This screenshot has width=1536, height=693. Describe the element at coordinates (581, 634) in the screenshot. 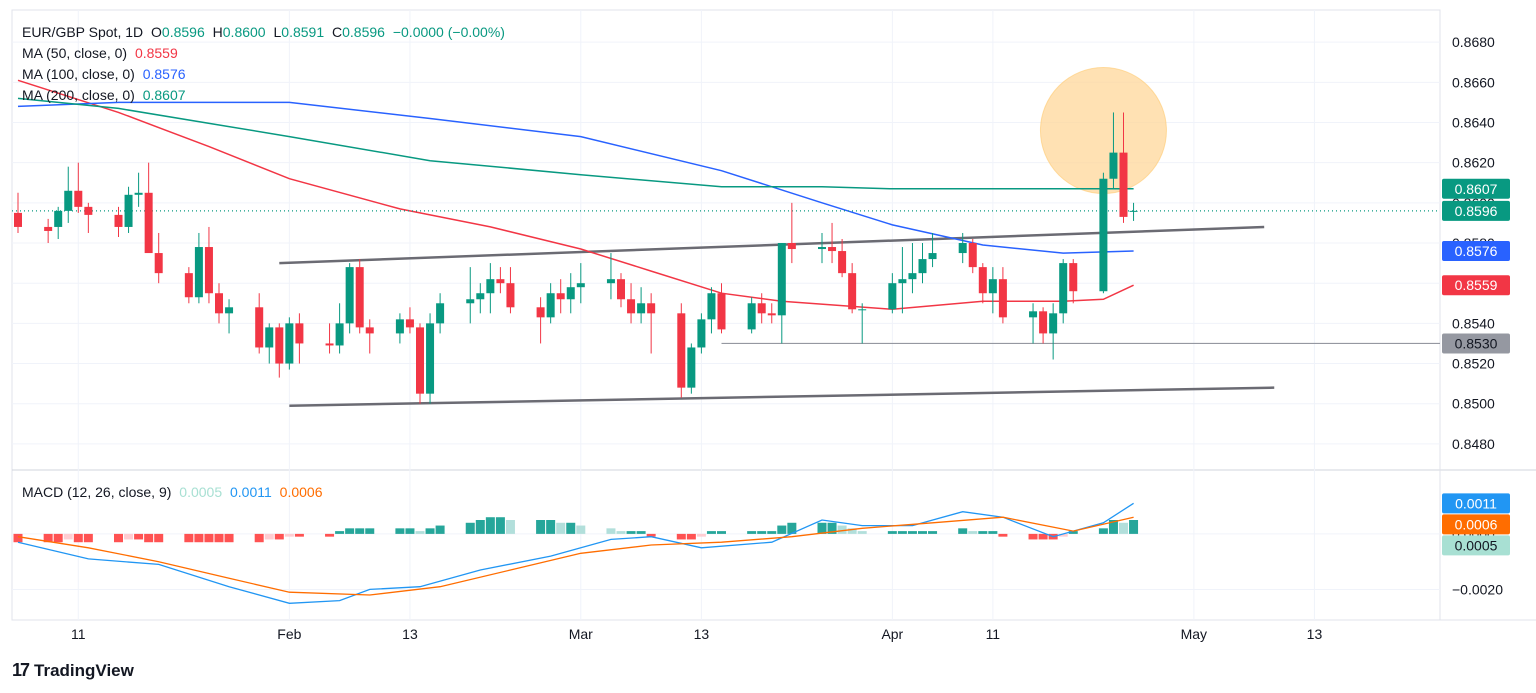

I see `time-tick-label: Mar` at that location.